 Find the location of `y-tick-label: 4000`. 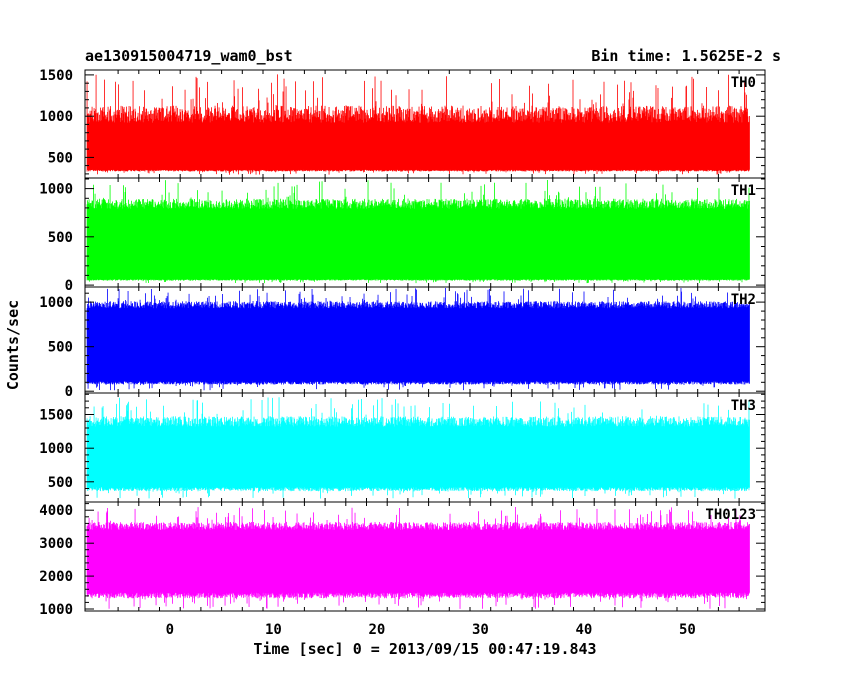

y-tick-label: 4000 is located at coordinates (56, 511).